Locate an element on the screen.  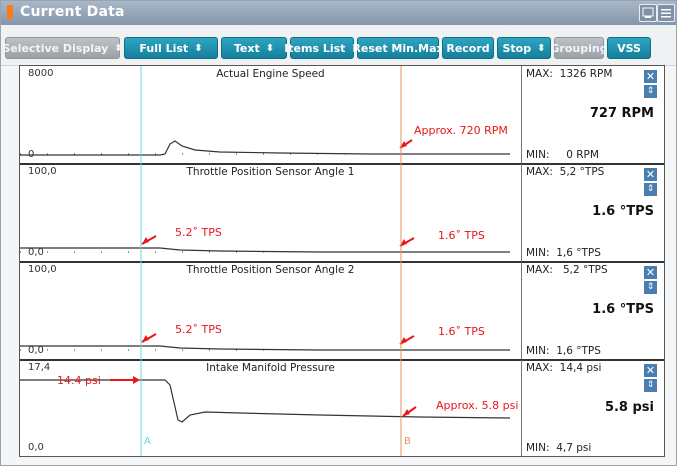
graph-title: Throttle Position Sensor Angle 2 is located at coordinates (270, 270).